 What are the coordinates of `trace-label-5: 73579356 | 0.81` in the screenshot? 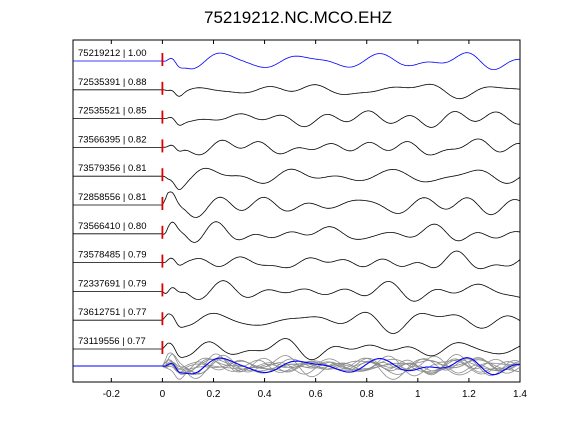 It's located at (112, 168).